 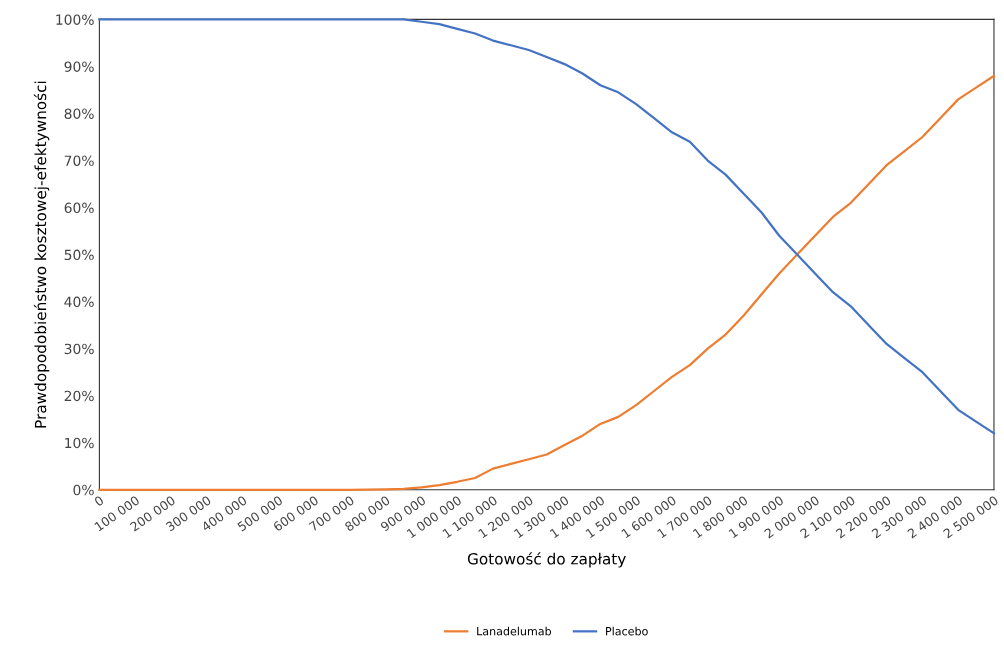 I want to click on y-tick-label: 10%, so click(x=79, y=443).